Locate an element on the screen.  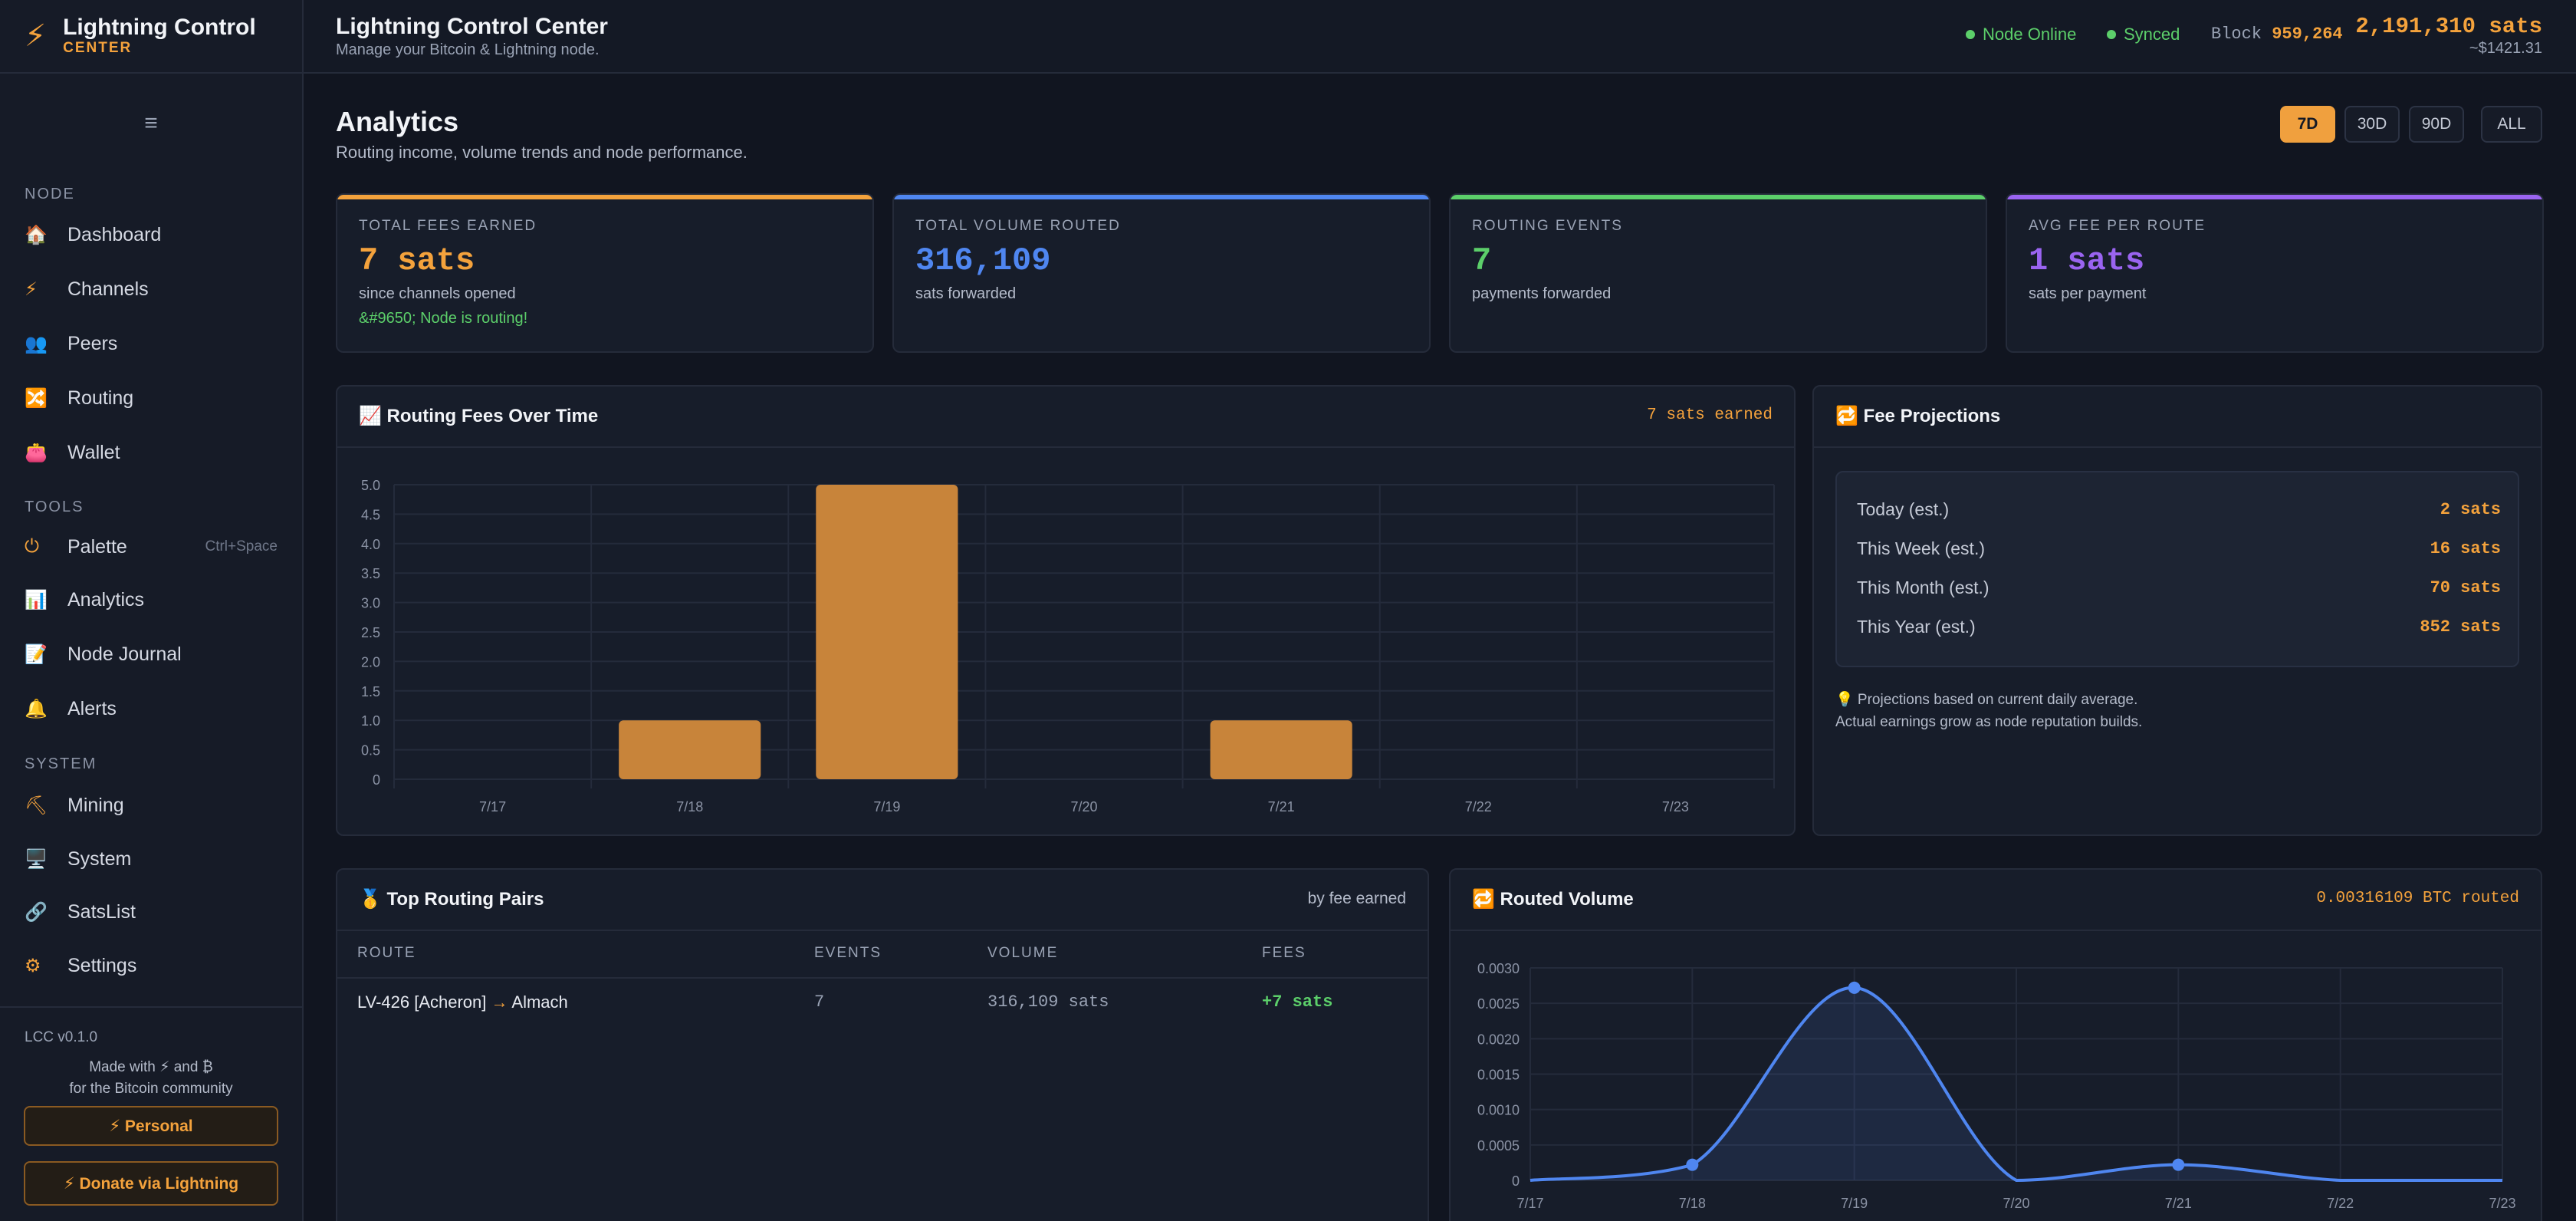
table-divider is located at coordinates (883, 978).